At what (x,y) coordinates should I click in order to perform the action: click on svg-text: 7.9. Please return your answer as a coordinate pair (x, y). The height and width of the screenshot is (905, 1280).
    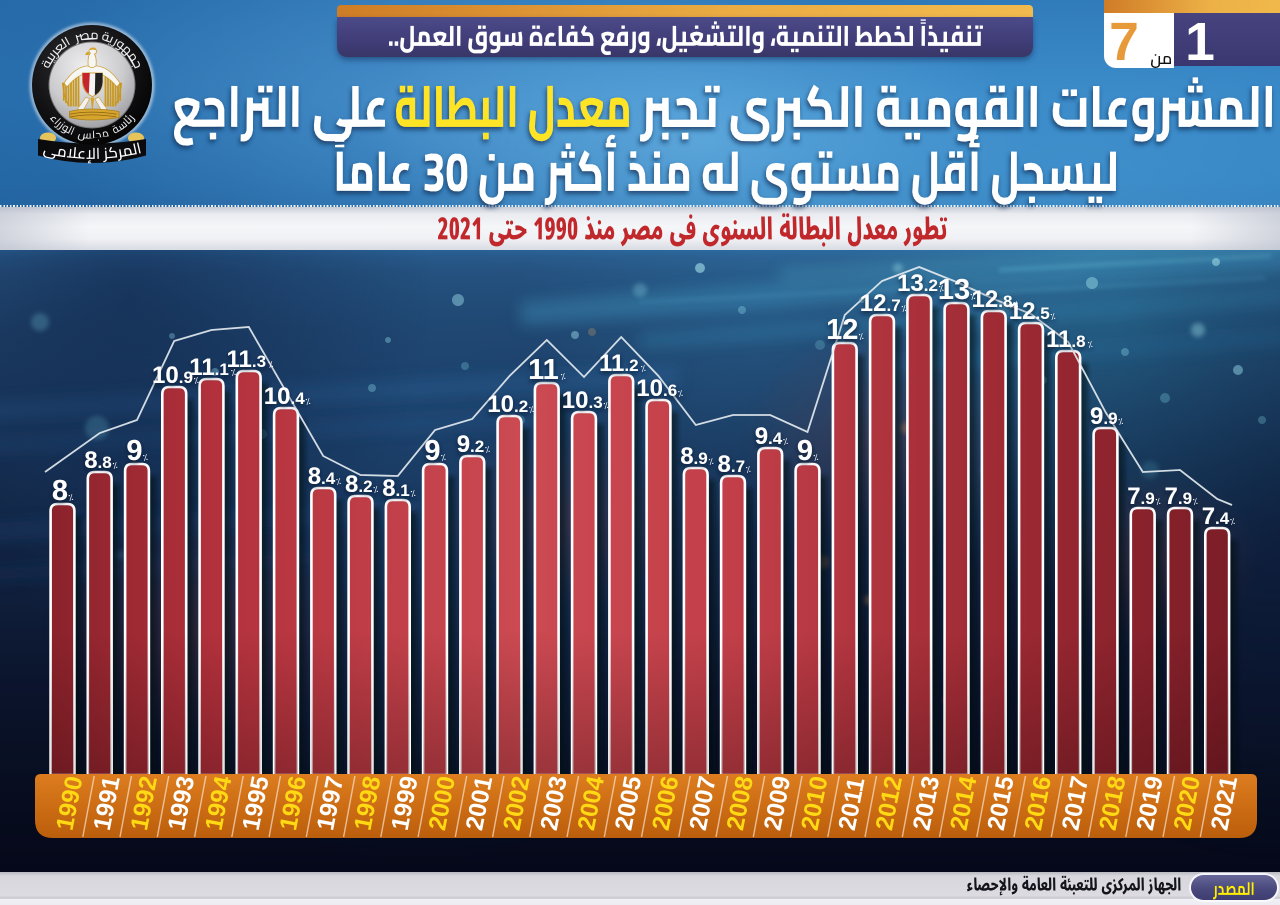
    Looking at the image, I should click on (1179, 496).